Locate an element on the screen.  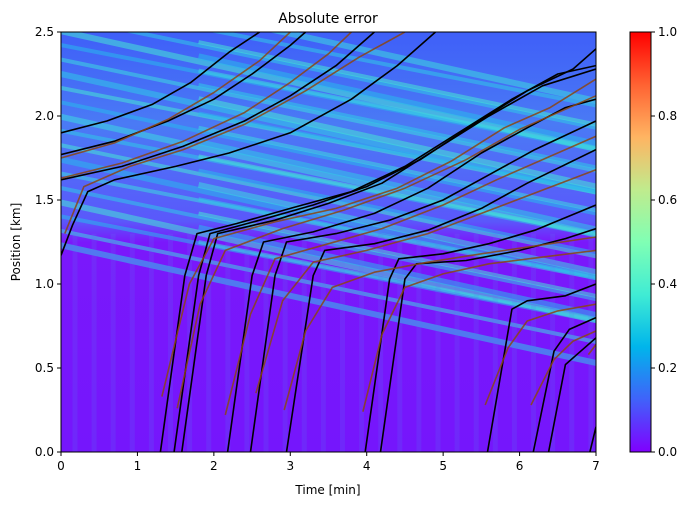
x-tick-label: 1 is located at coordinates (138, 466).